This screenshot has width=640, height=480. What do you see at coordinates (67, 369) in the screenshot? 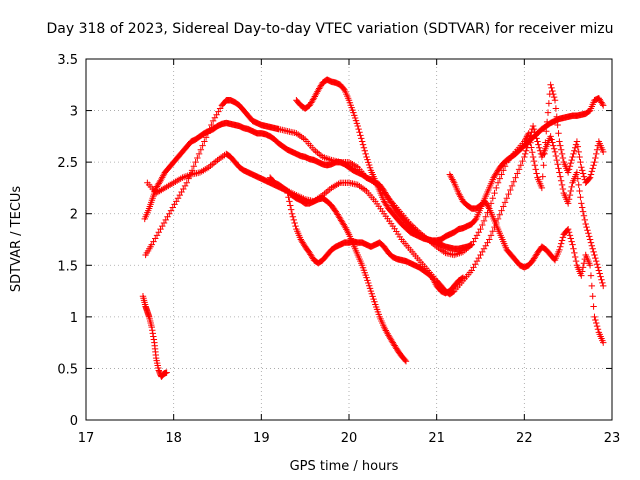
I see `y-tick-label: 0.5` at bounding box center [67, 369].